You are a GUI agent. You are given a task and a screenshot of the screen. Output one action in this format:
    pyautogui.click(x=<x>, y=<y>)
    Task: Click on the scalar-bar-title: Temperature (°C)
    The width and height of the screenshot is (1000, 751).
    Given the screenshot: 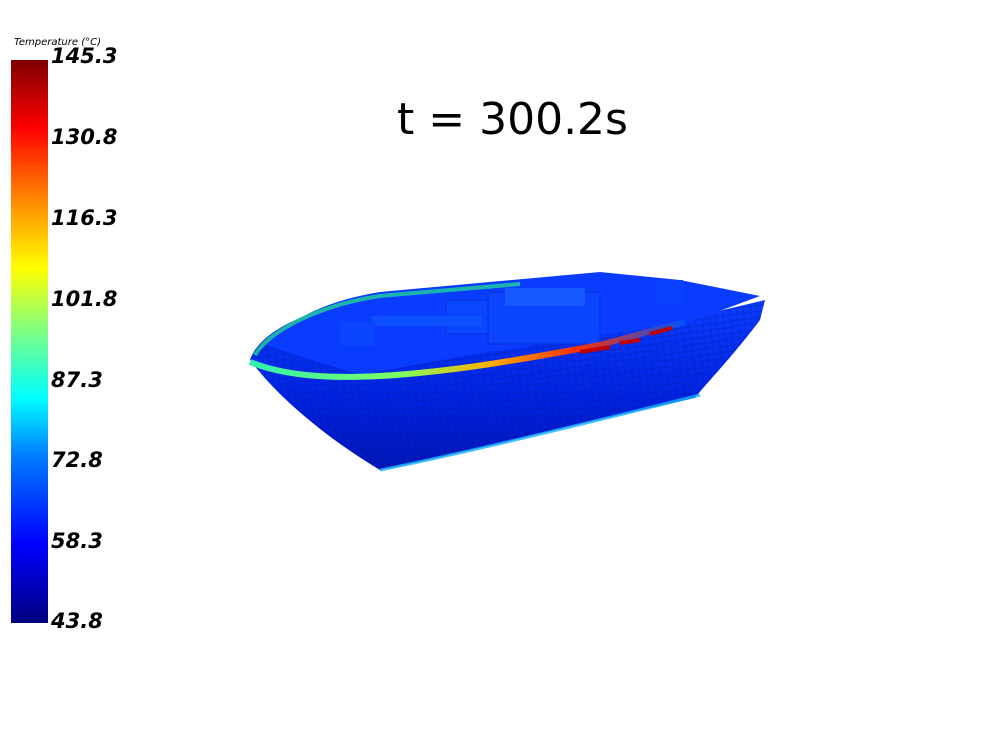 What is the action you would take?
    pyautogui.click(x=57, y=42)
    